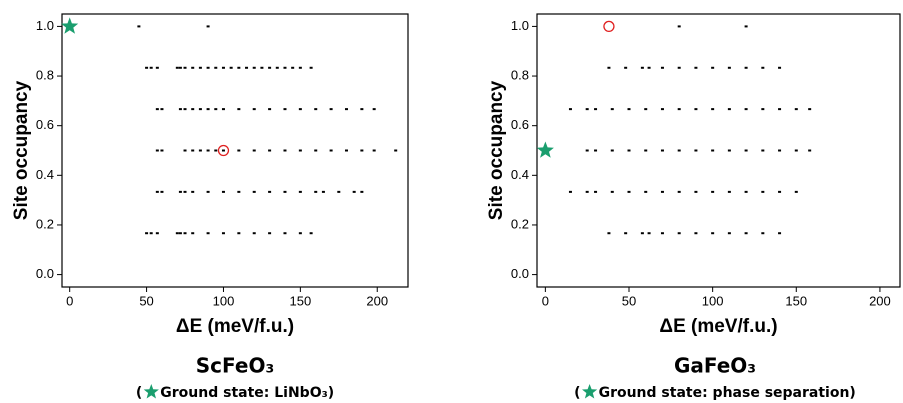  I want to click on y-tick-label: 0.8, so click(520, 74).